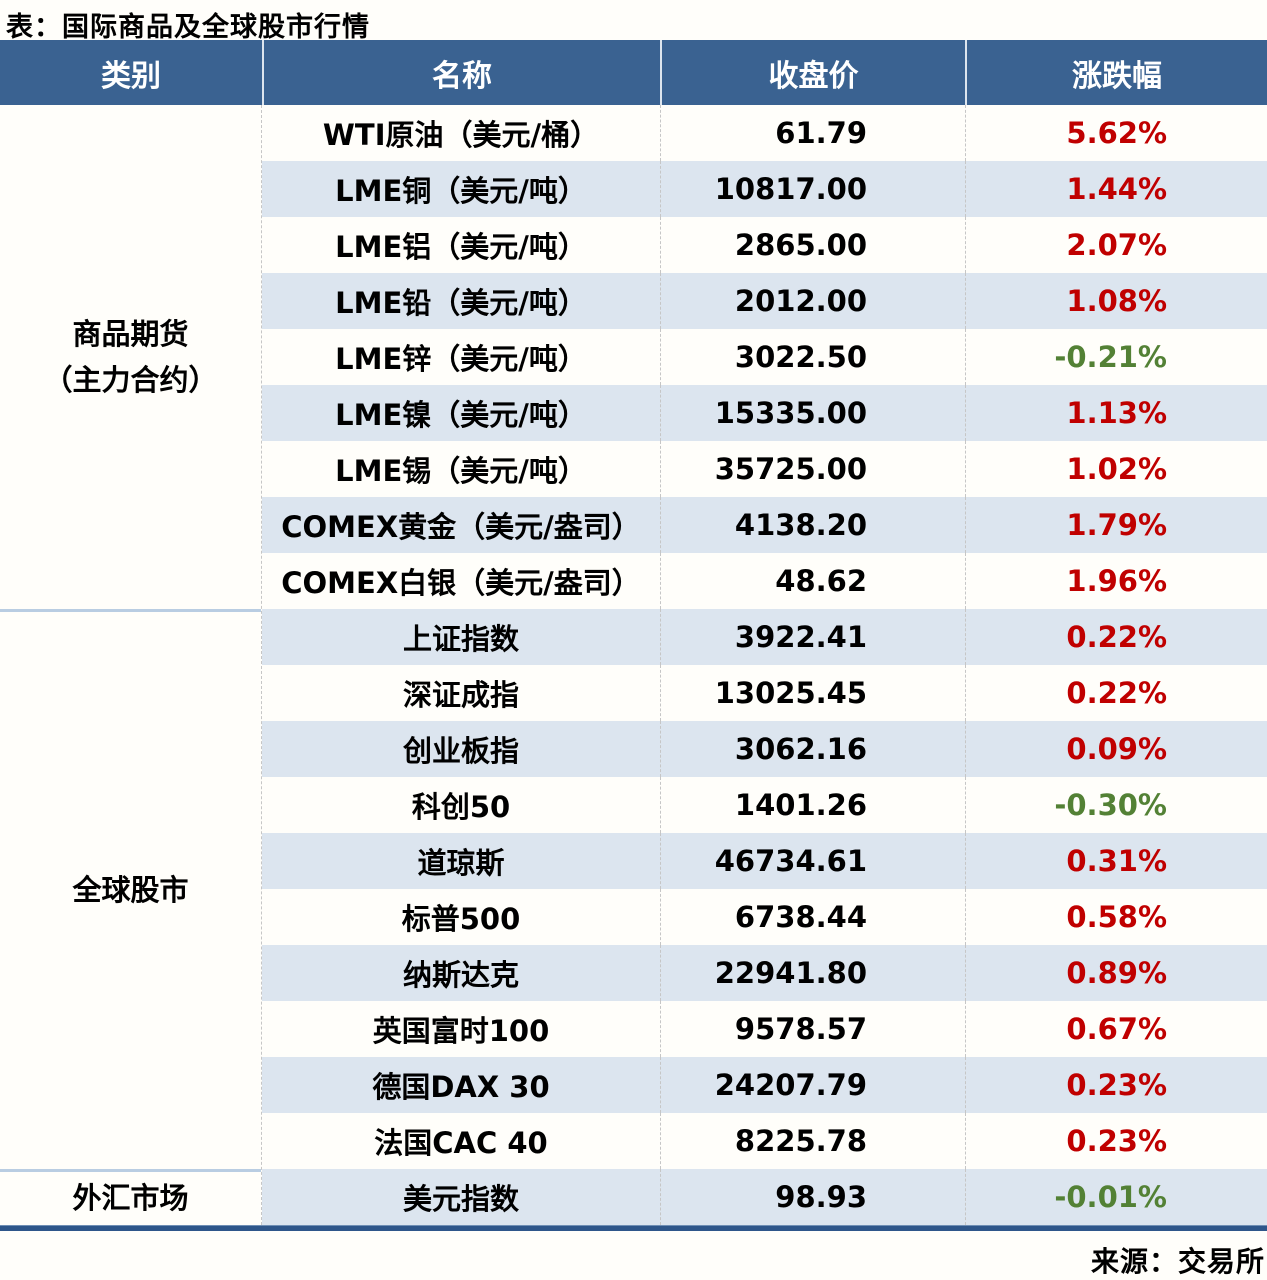  I want to click on table-row: COMEX黄金（美元/盎司） 4138.20 1.79%, so click(764, 525).